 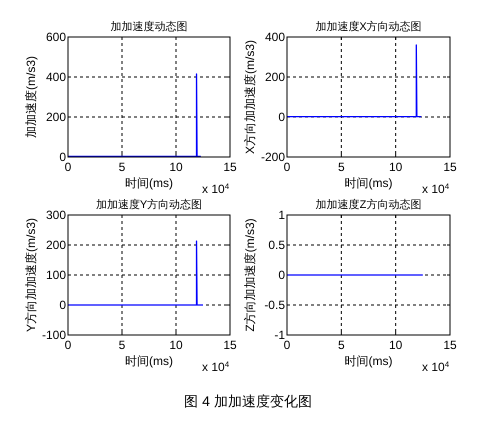 What do you see at coordinates (280, 335) in the screenshot?
I see `y-tick-label: -1` at bounding box center [280, 335].